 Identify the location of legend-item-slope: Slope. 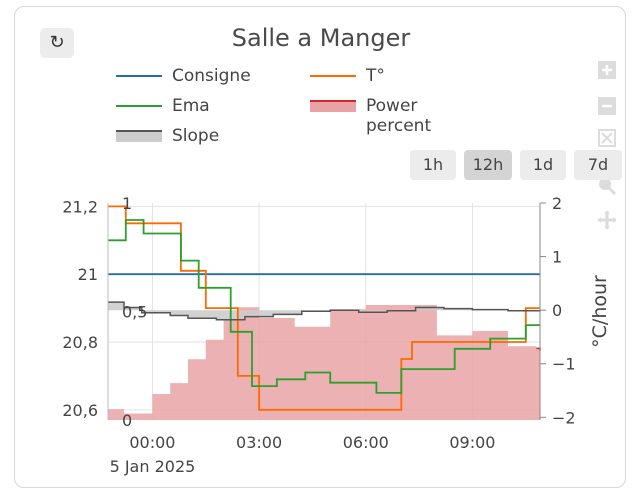
(196, 136).